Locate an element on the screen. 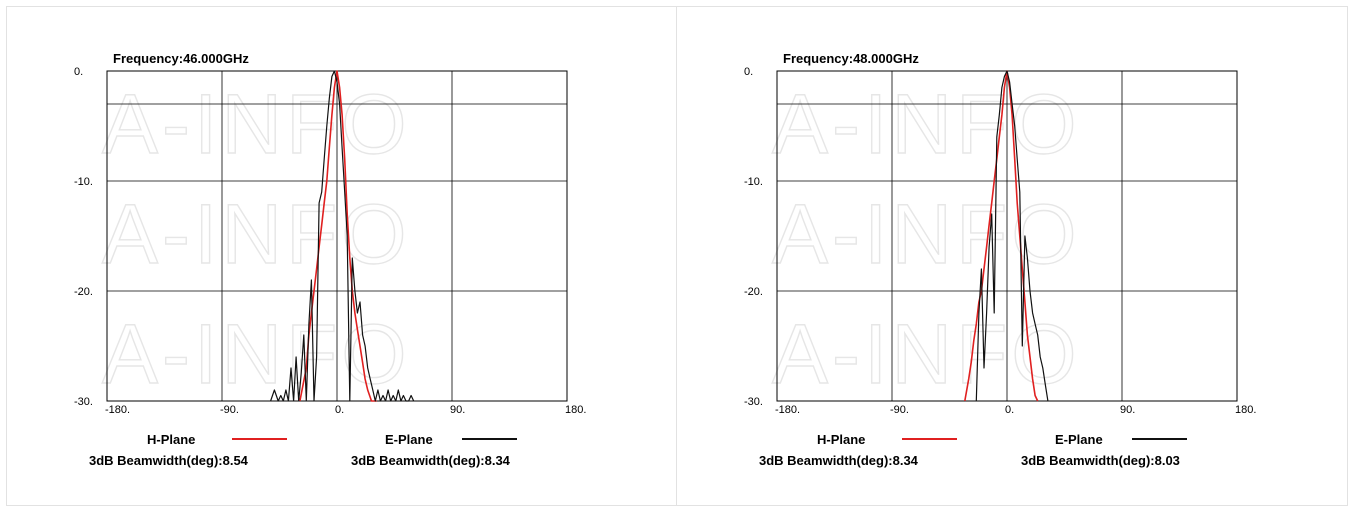 This screenshot has height=508, width=1357. watermark: A-INFO A-INFO A-INFO is located at coordinates (256, 238).